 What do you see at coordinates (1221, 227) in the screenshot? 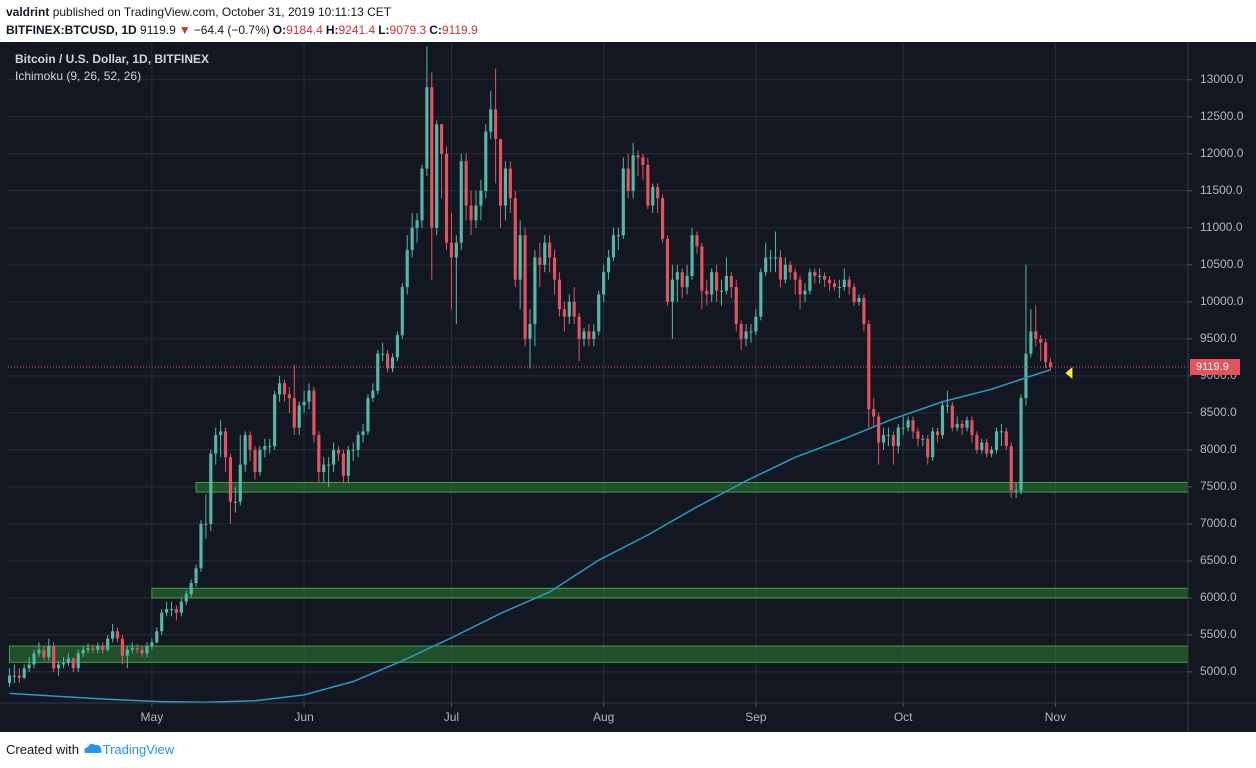
I see `y-tick-label: 11000.0` at bounding box center [1221, 227].